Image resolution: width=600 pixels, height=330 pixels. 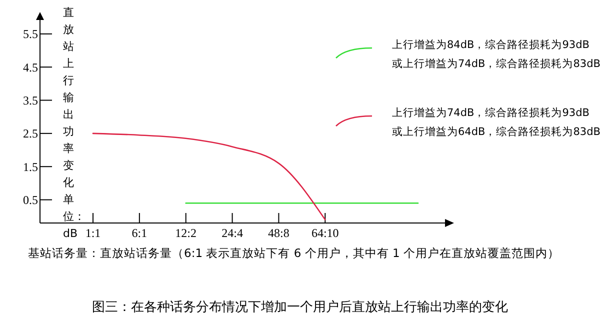 What do you see at coordinates (209, 176) in the screenshot?
I see `line-series` at bounding box center [209, 176].